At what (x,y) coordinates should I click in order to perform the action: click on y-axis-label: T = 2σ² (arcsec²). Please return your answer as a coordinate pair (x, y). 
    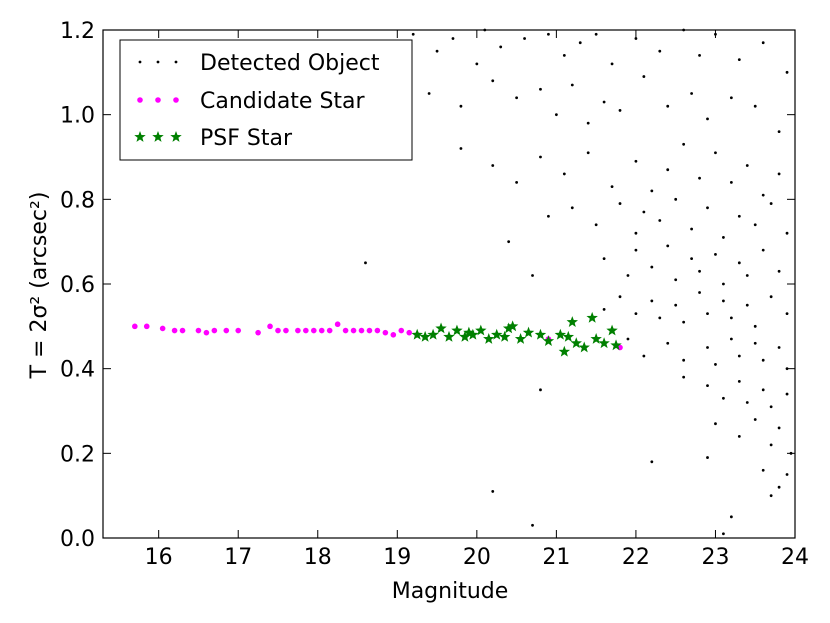
    Looking at the image, I should click on (39, 286).